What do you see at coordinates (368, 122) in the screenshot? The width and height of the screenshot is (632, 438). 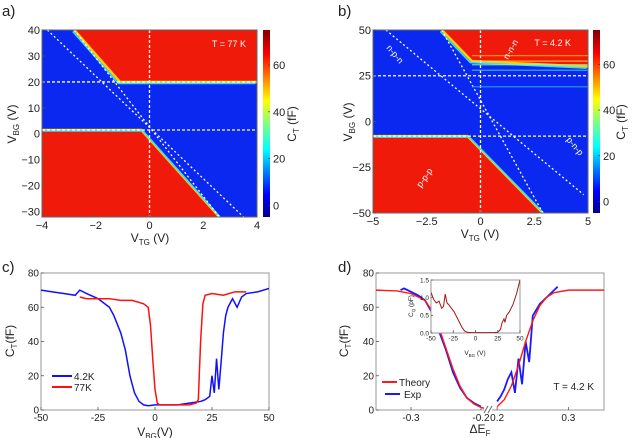 I see `B-y-tick-label: 0` at bounding box center [368, 122].